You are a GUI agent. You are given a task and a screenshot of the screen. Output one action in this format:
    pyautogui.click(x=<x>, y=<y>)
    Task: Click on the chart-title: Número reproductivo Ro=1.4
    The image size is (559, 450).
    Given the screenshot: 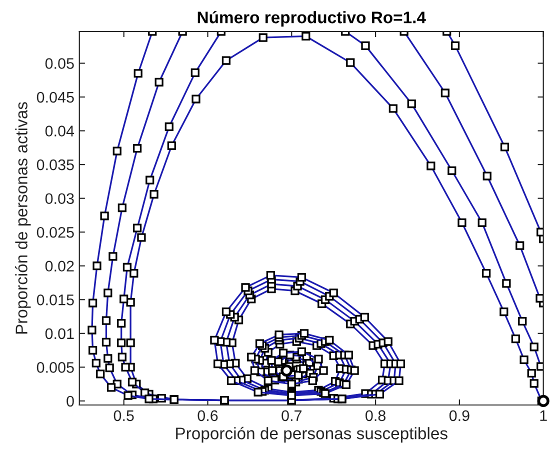 What is the action you would take?
    pyautogui.click(x=312, y=18)
    